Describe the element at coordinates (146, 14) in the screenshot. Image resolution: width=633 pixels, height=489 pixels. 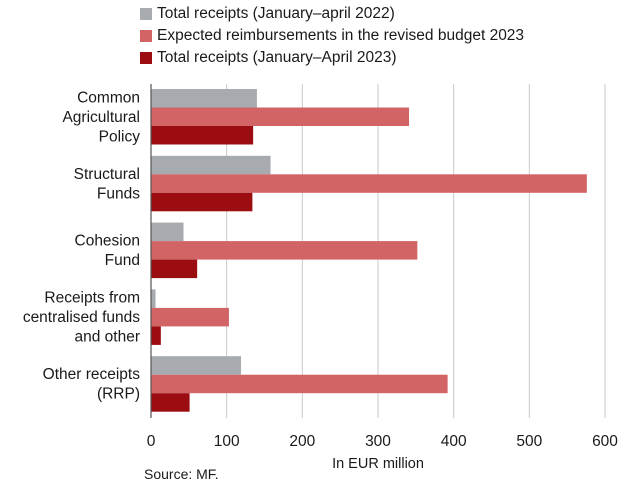
I see `legend-swatch-2022` at that location.